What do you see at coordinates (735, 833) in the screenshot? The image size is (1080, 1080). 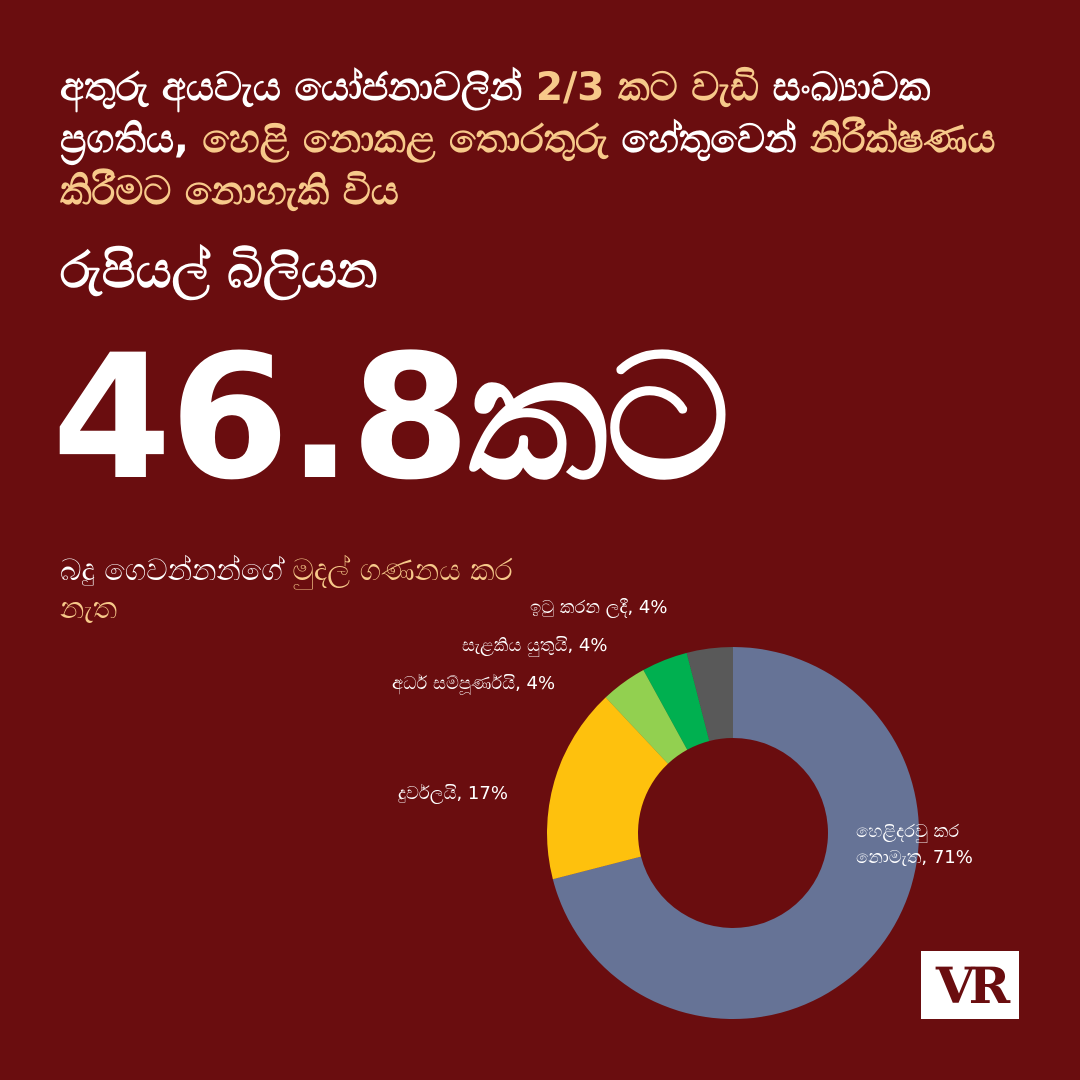 I see `slice-not-disclosed` at bounding box center [735, 833].